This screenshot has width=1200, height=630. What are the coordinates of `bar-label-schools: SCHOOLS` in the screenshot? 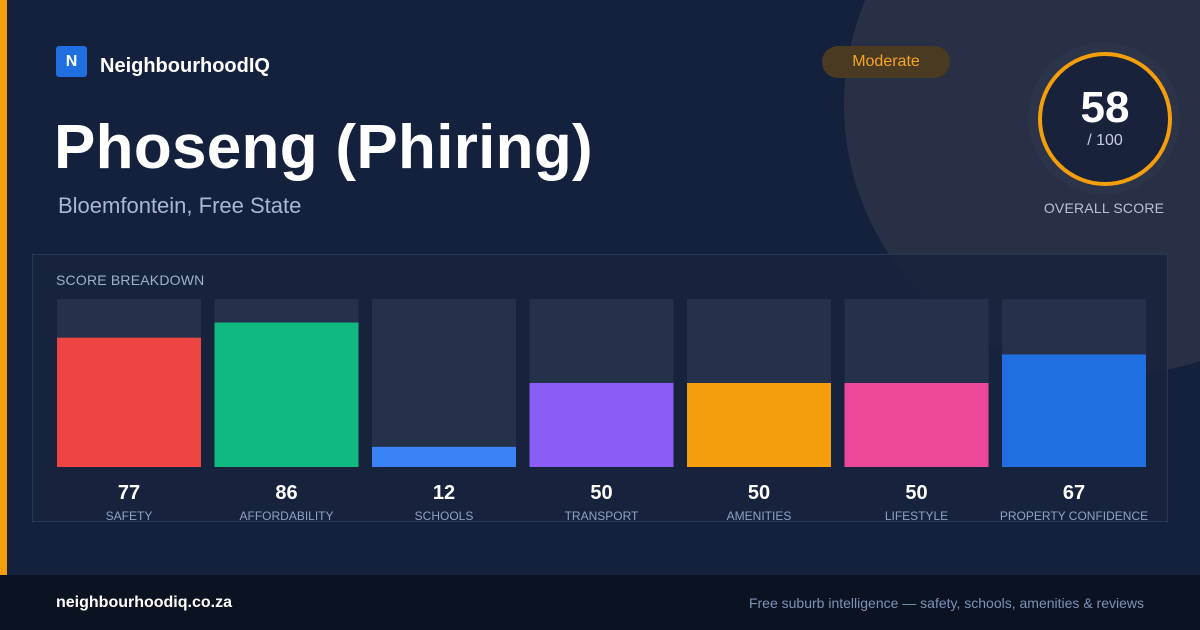 It's located at (444, 516).